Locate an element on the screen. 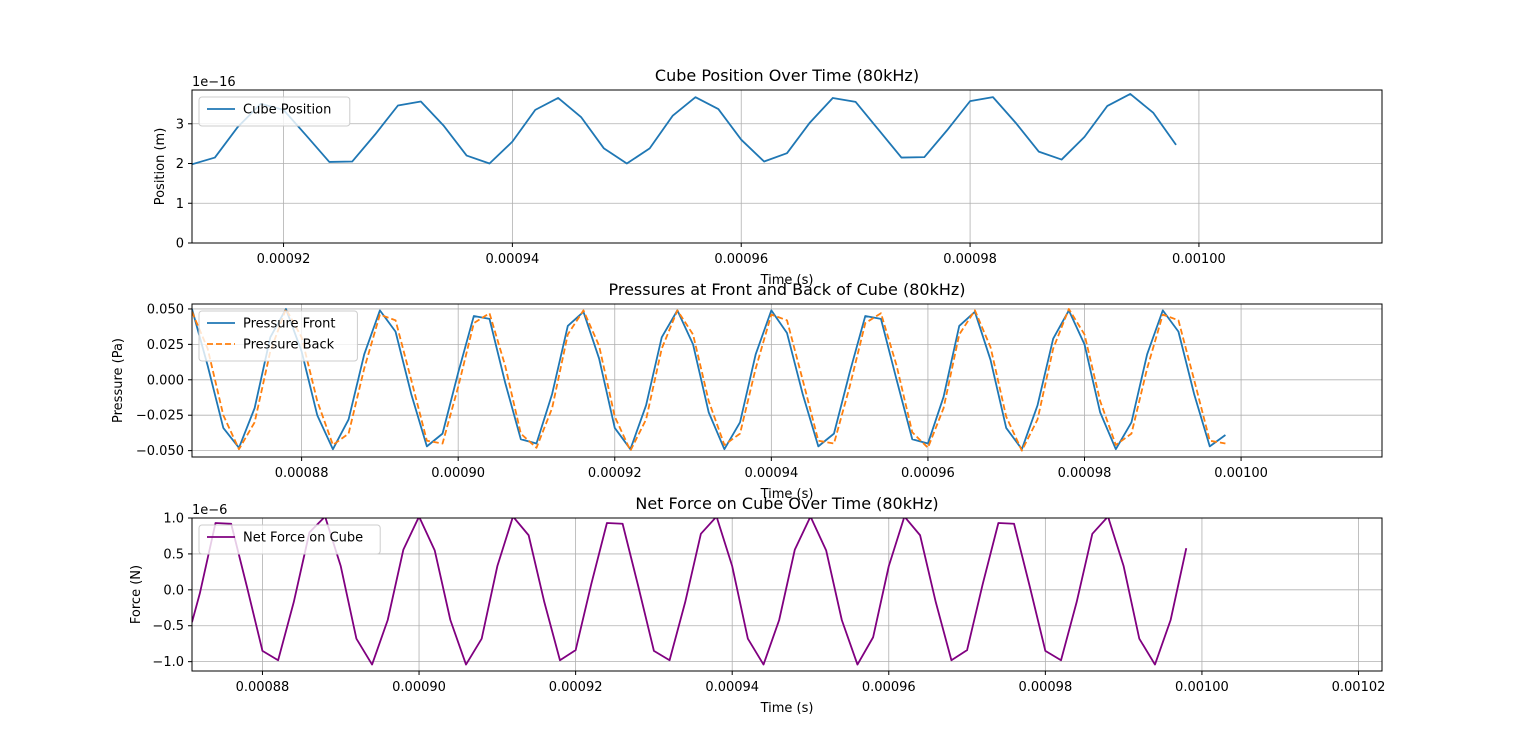  y-tick-label: 0 is located at coordinates (180, 244).